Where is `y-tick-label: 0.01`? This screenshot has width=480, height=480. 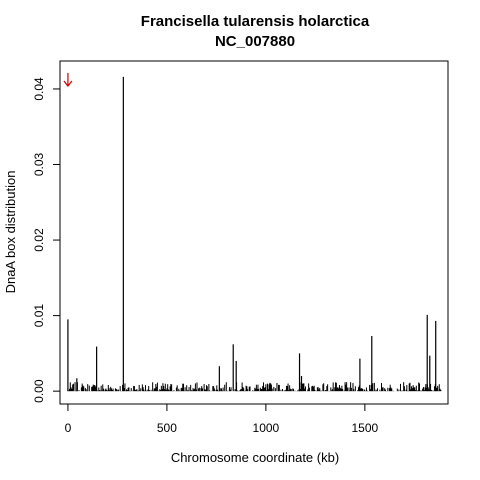
y-tick-label: 0.01 is located at coordinates (39, 316).